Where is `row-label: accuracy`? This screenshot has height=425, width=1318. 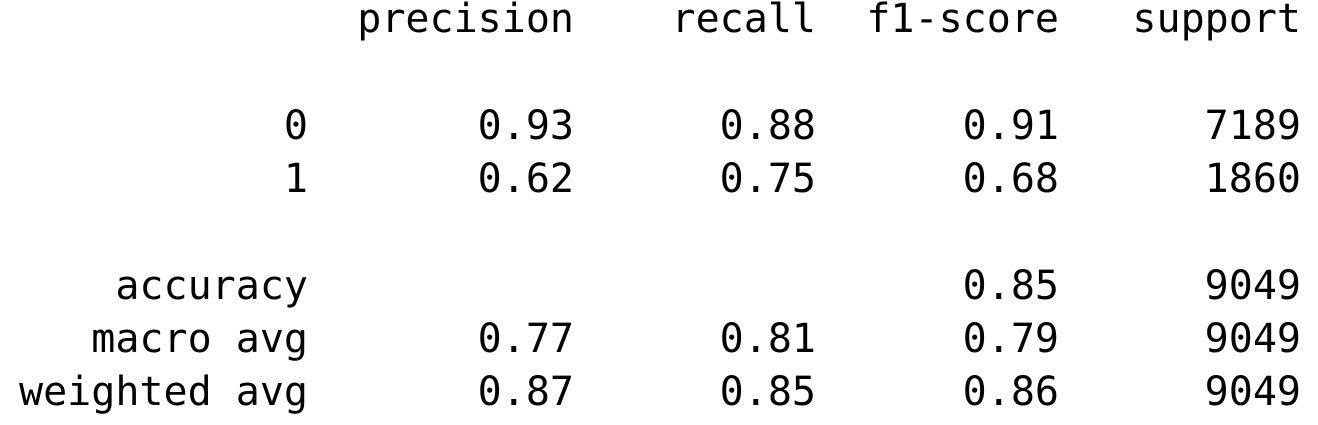
row-label: accuracy is located at coordinates (211, 286).